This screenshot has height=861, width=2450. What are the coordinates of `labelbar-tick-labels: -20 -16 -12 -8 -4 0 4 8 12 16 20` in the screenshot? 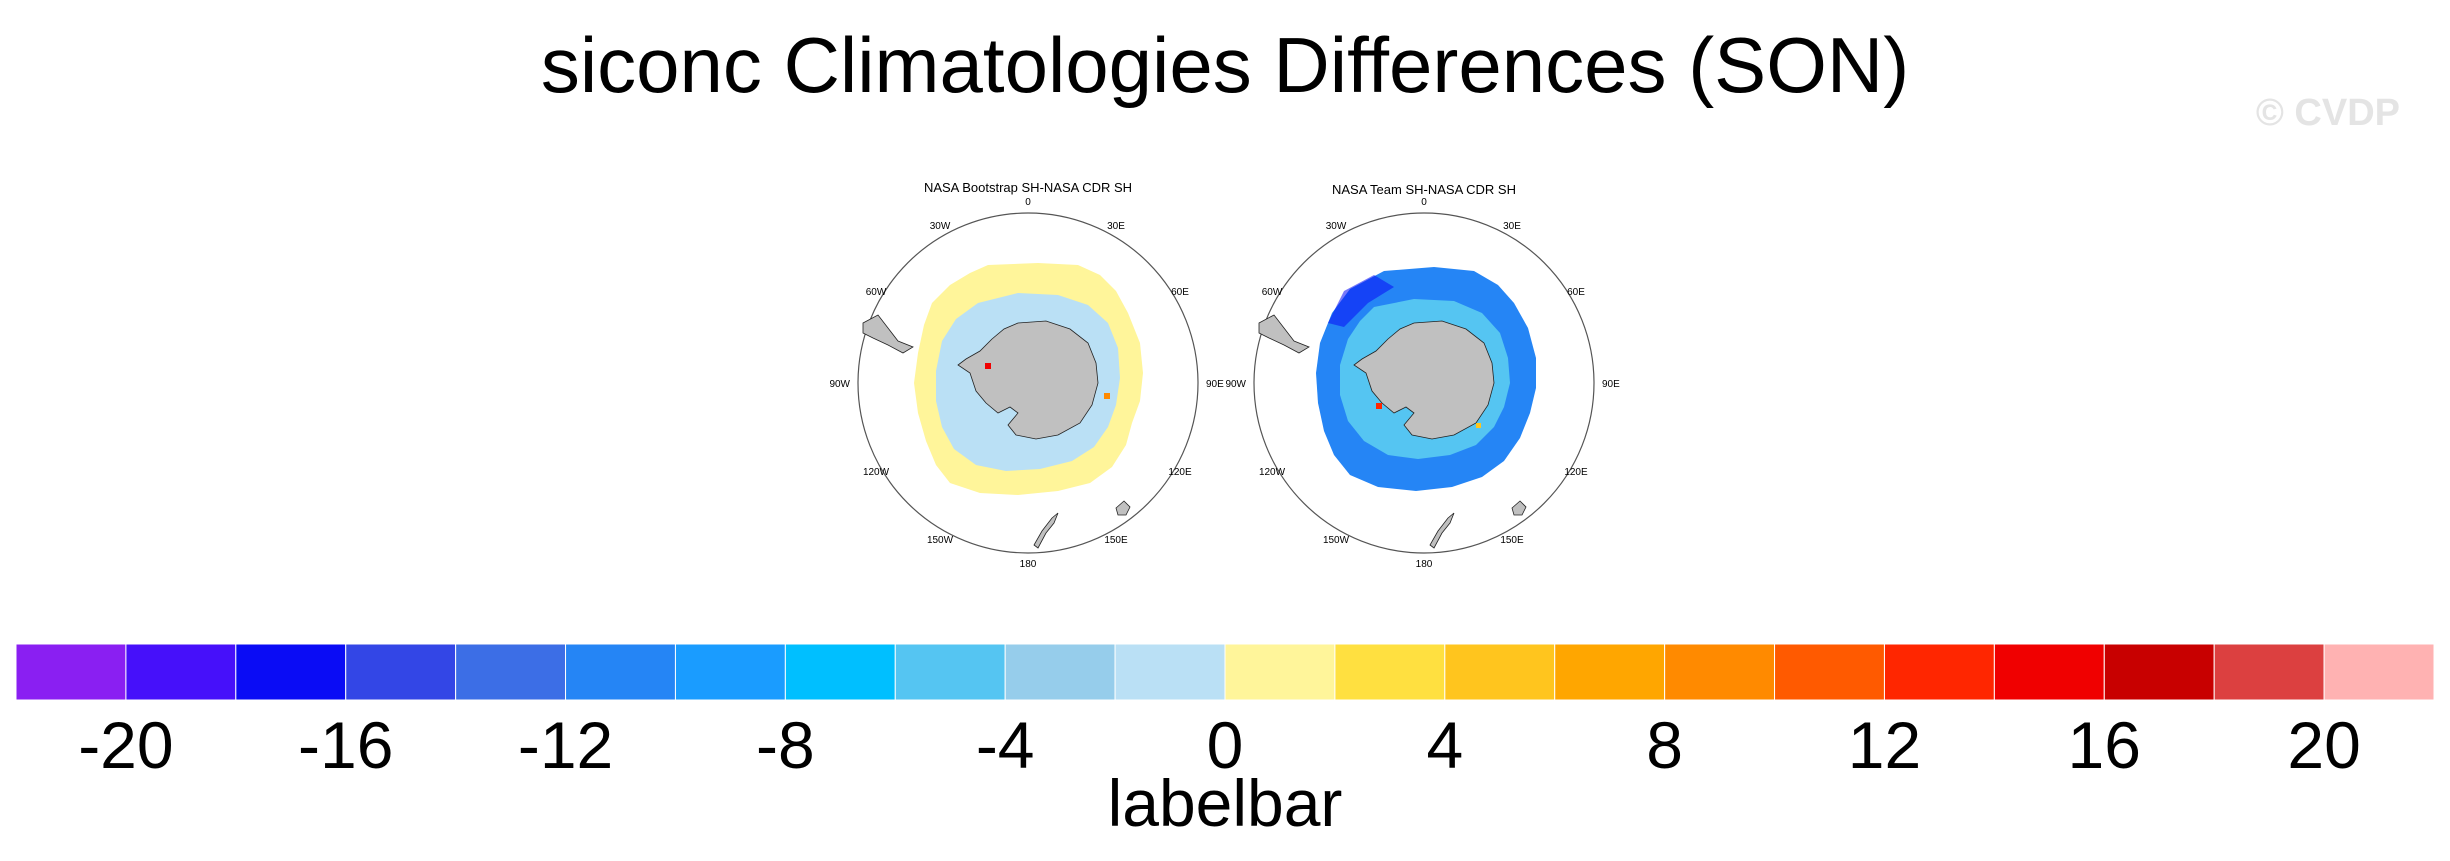 It's located at (1219, 745).